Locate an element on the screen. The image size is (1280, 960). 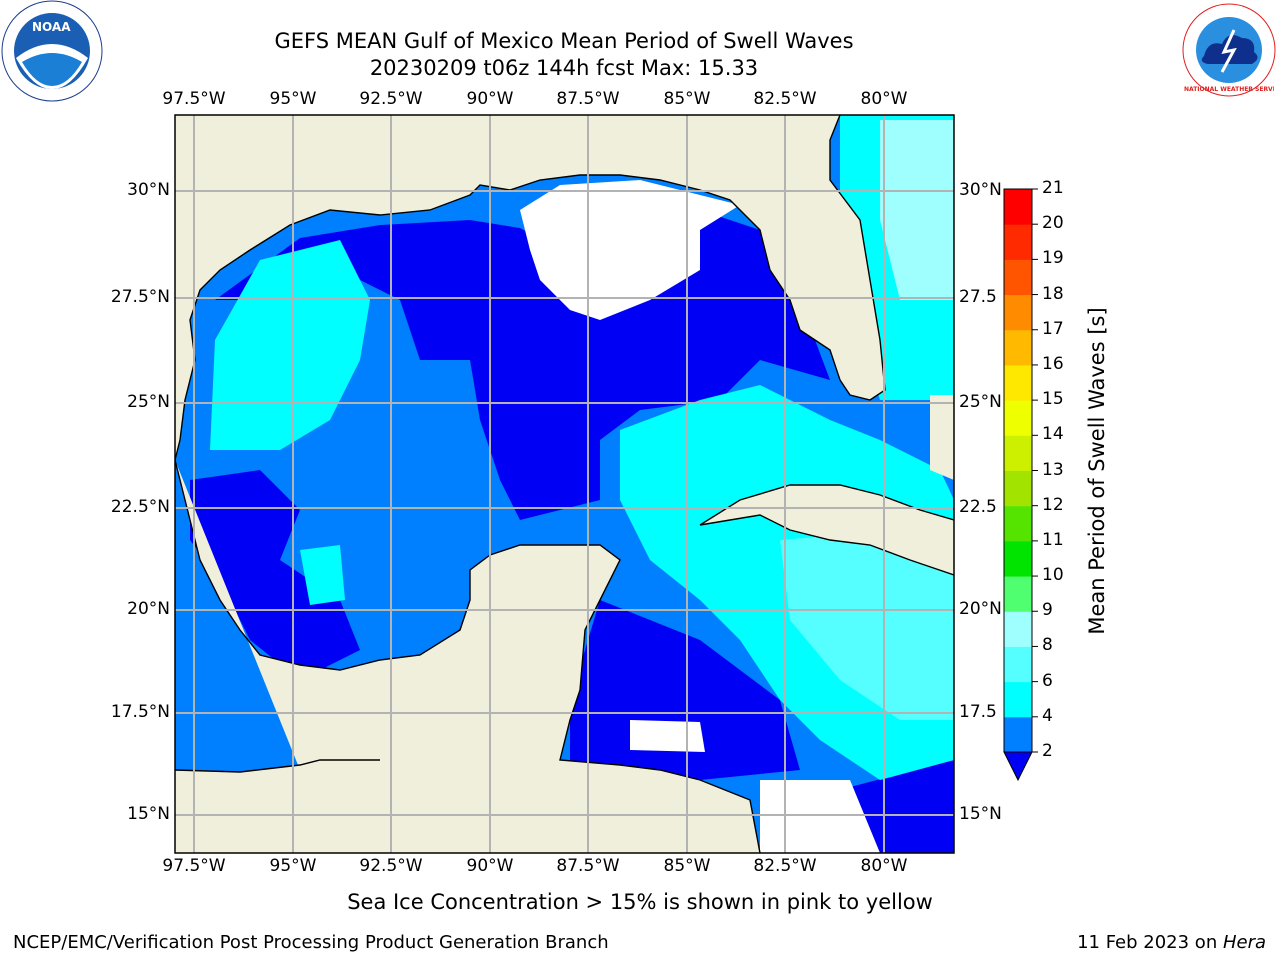
lon-tick-label-top: 92.5°W is located at coordinates (391, 99).